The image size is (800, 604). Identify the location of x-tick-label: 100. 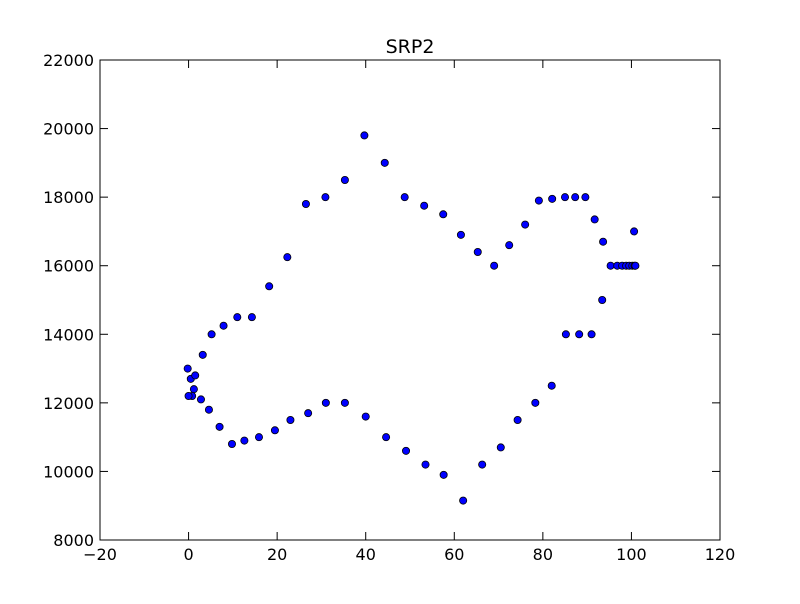
(631, 554).